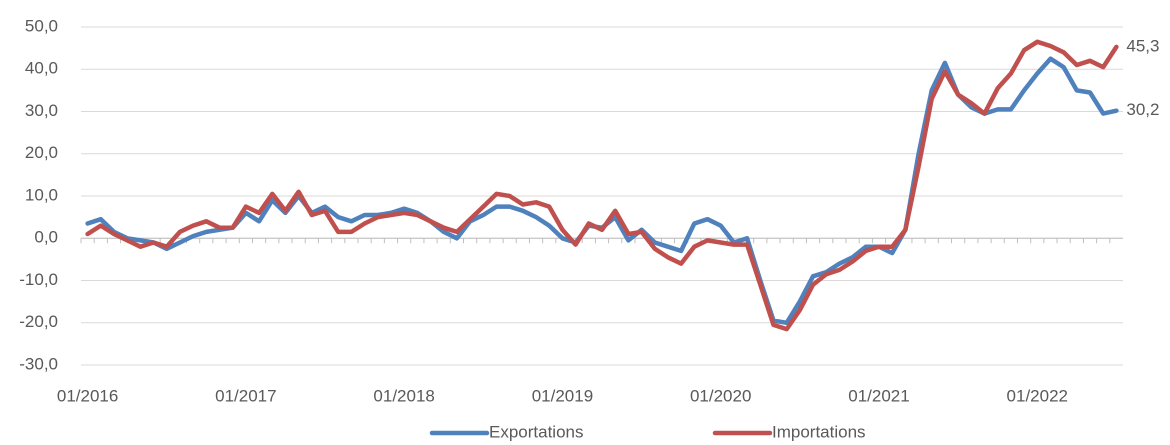 The height and width of the screenshot is (445, 1170). I want to click on x-tick-label: 01/2022, so click(1037, 395).